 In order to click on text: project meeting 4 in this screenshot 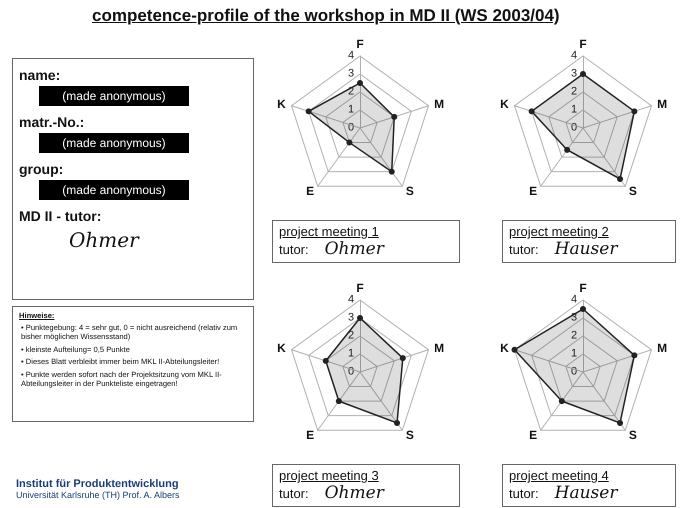, I will do `click(559, 475)`.